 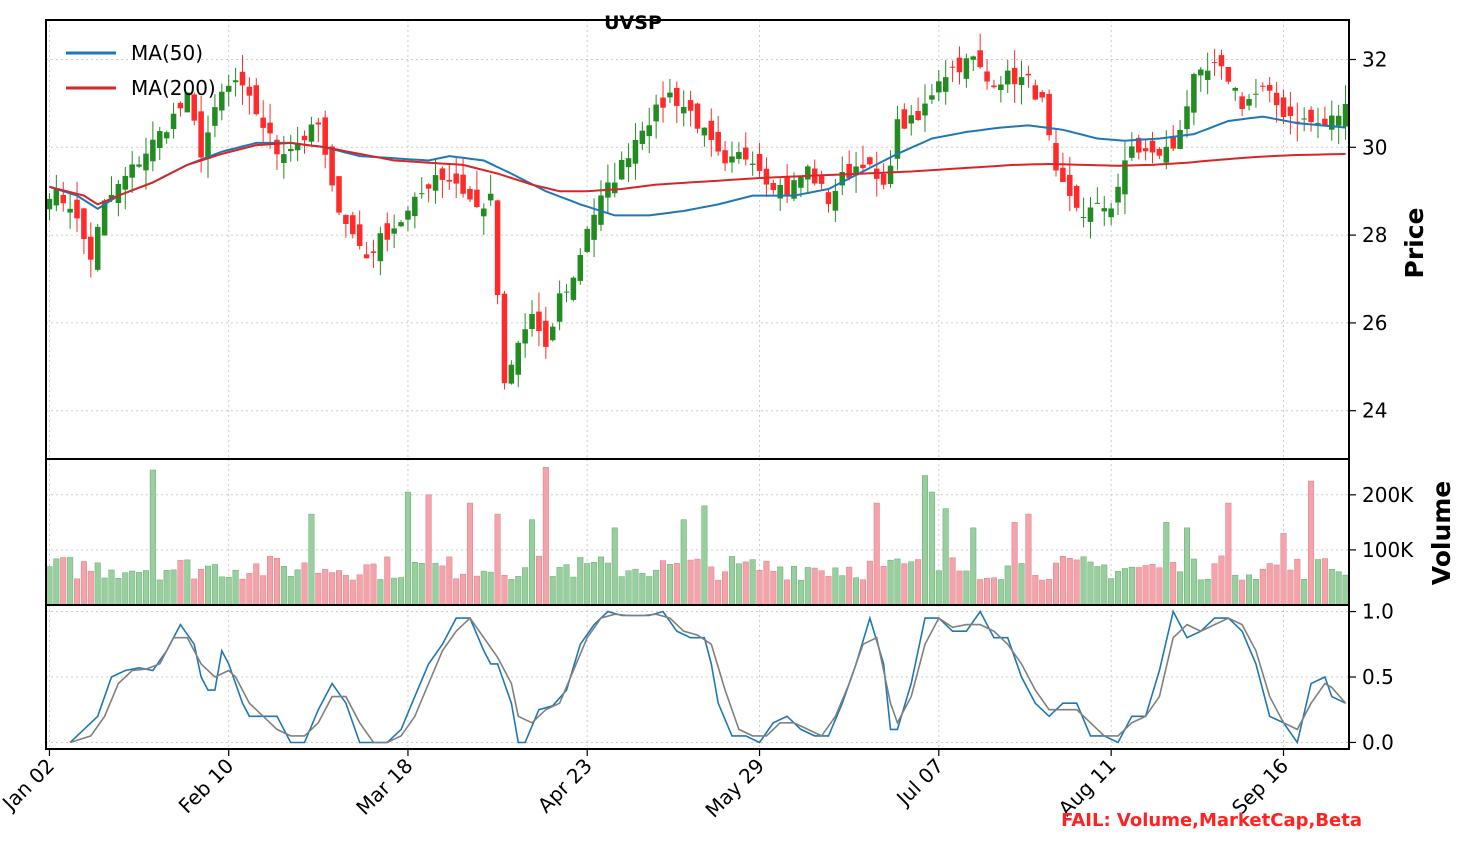 I want to click on stoch-d-line, so click(x=708, y=678).